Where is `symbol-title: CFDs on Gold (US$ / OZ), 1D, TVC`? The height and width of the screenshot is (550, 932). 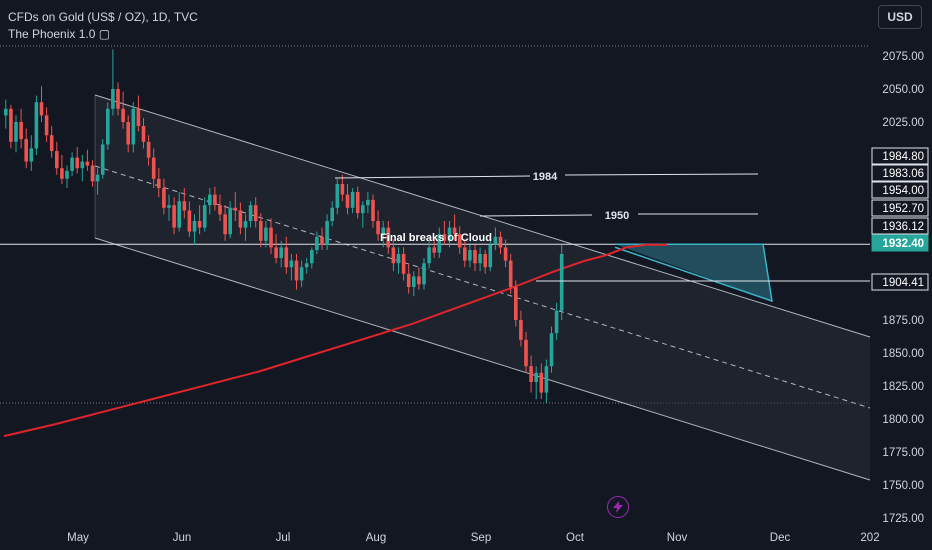 symbol-title: CFDs on Gold (US$ / OZ), 1D, TVC is located at coordinates (103, 17).